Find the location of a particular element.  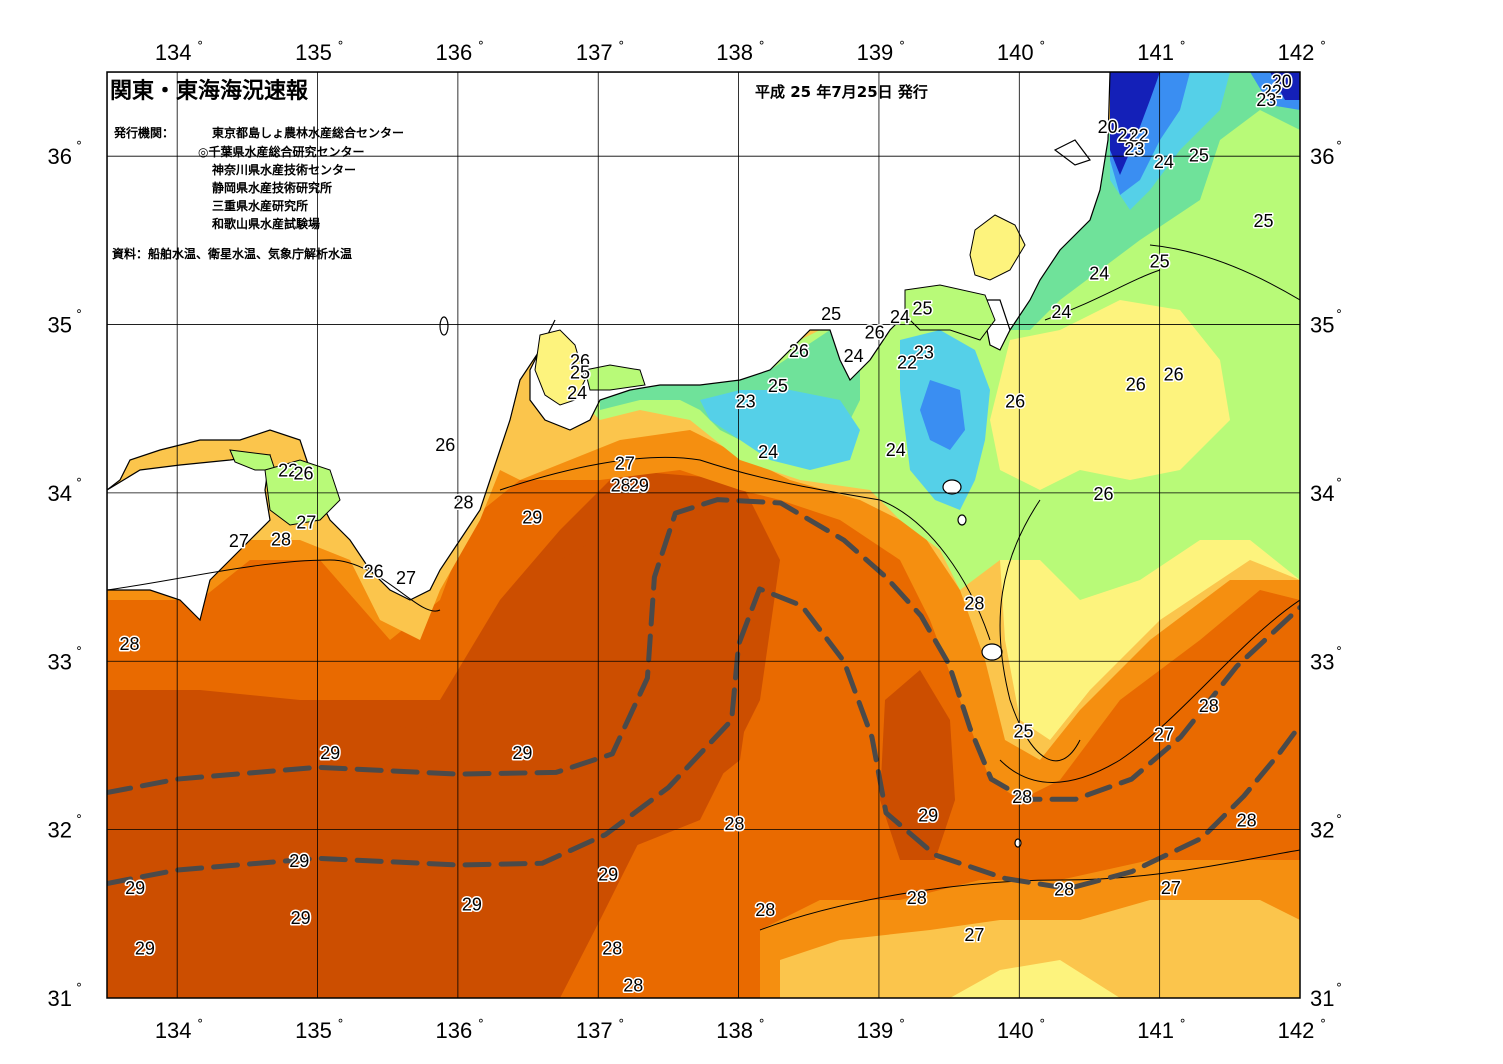

lon-label-bottom-137: 137 is located at coordinates (594, 1030).